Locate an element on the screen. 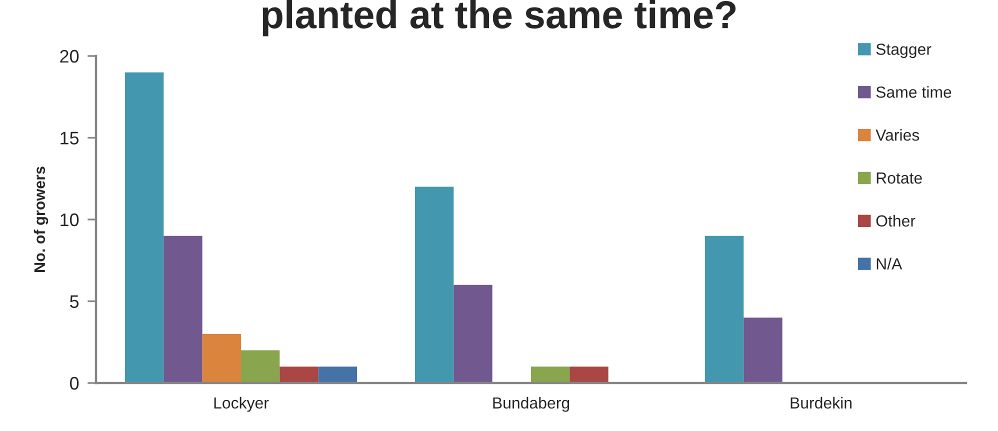 The width and height of the screenshot is (998, 431). chart-title: planted at the same time? is located at coordinates (499, 18).